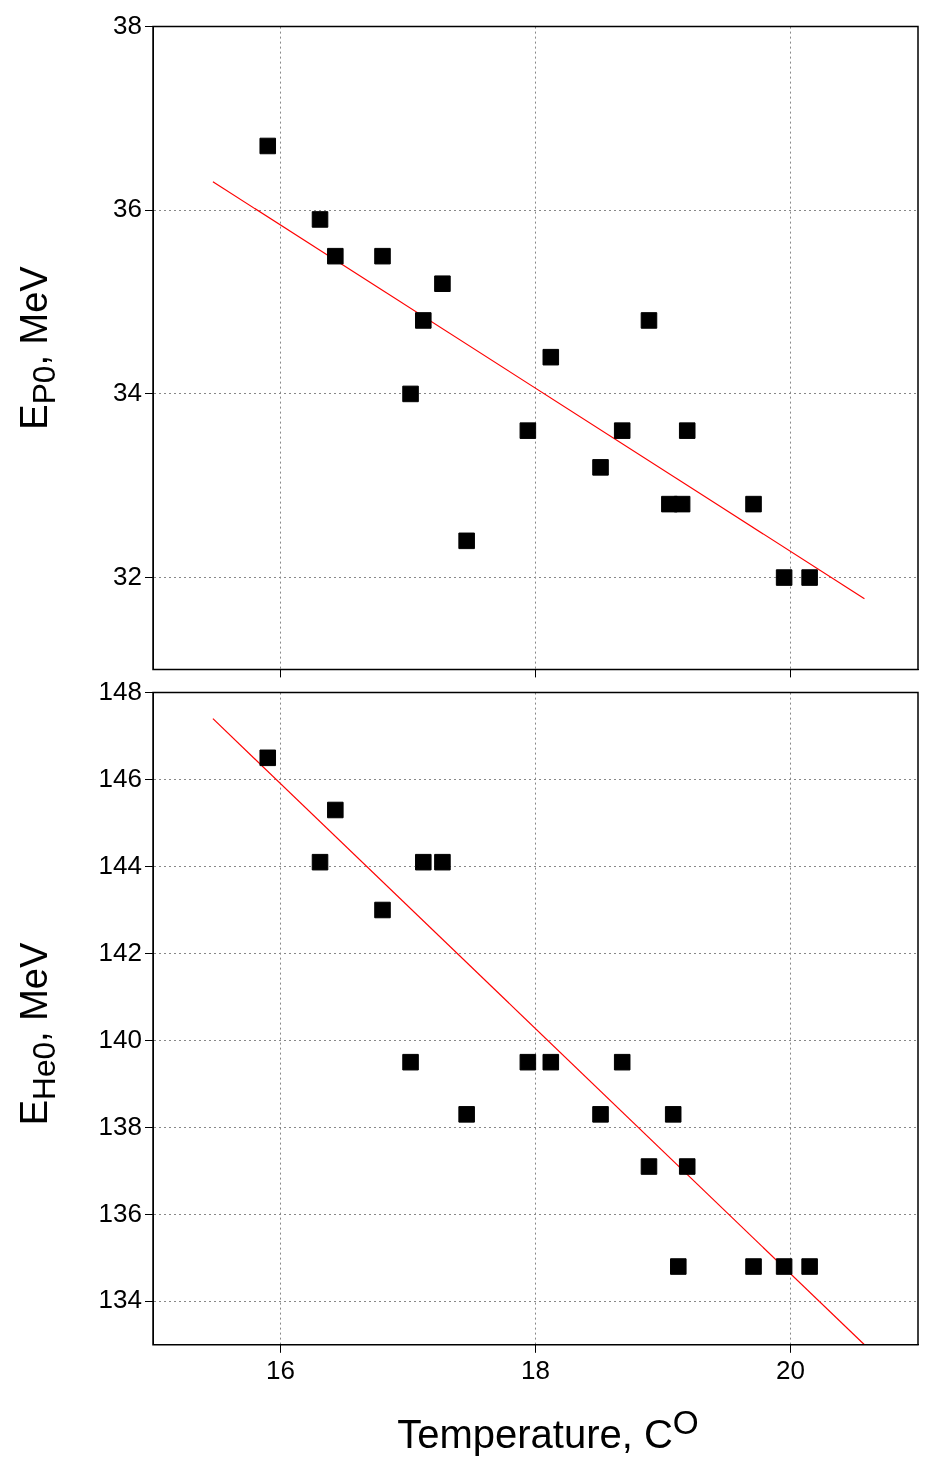  What do you see at coordinates (280, 1369) in the screenshot?
I see `x-tick-label: 16` at bounding box center [280, 1369].